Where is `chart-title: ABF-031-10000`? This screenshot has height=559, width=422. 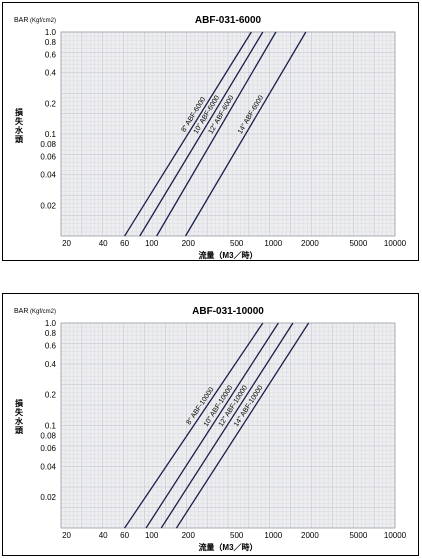
chart-title: ABF-031-10000 is located at coordinates (228, 311).